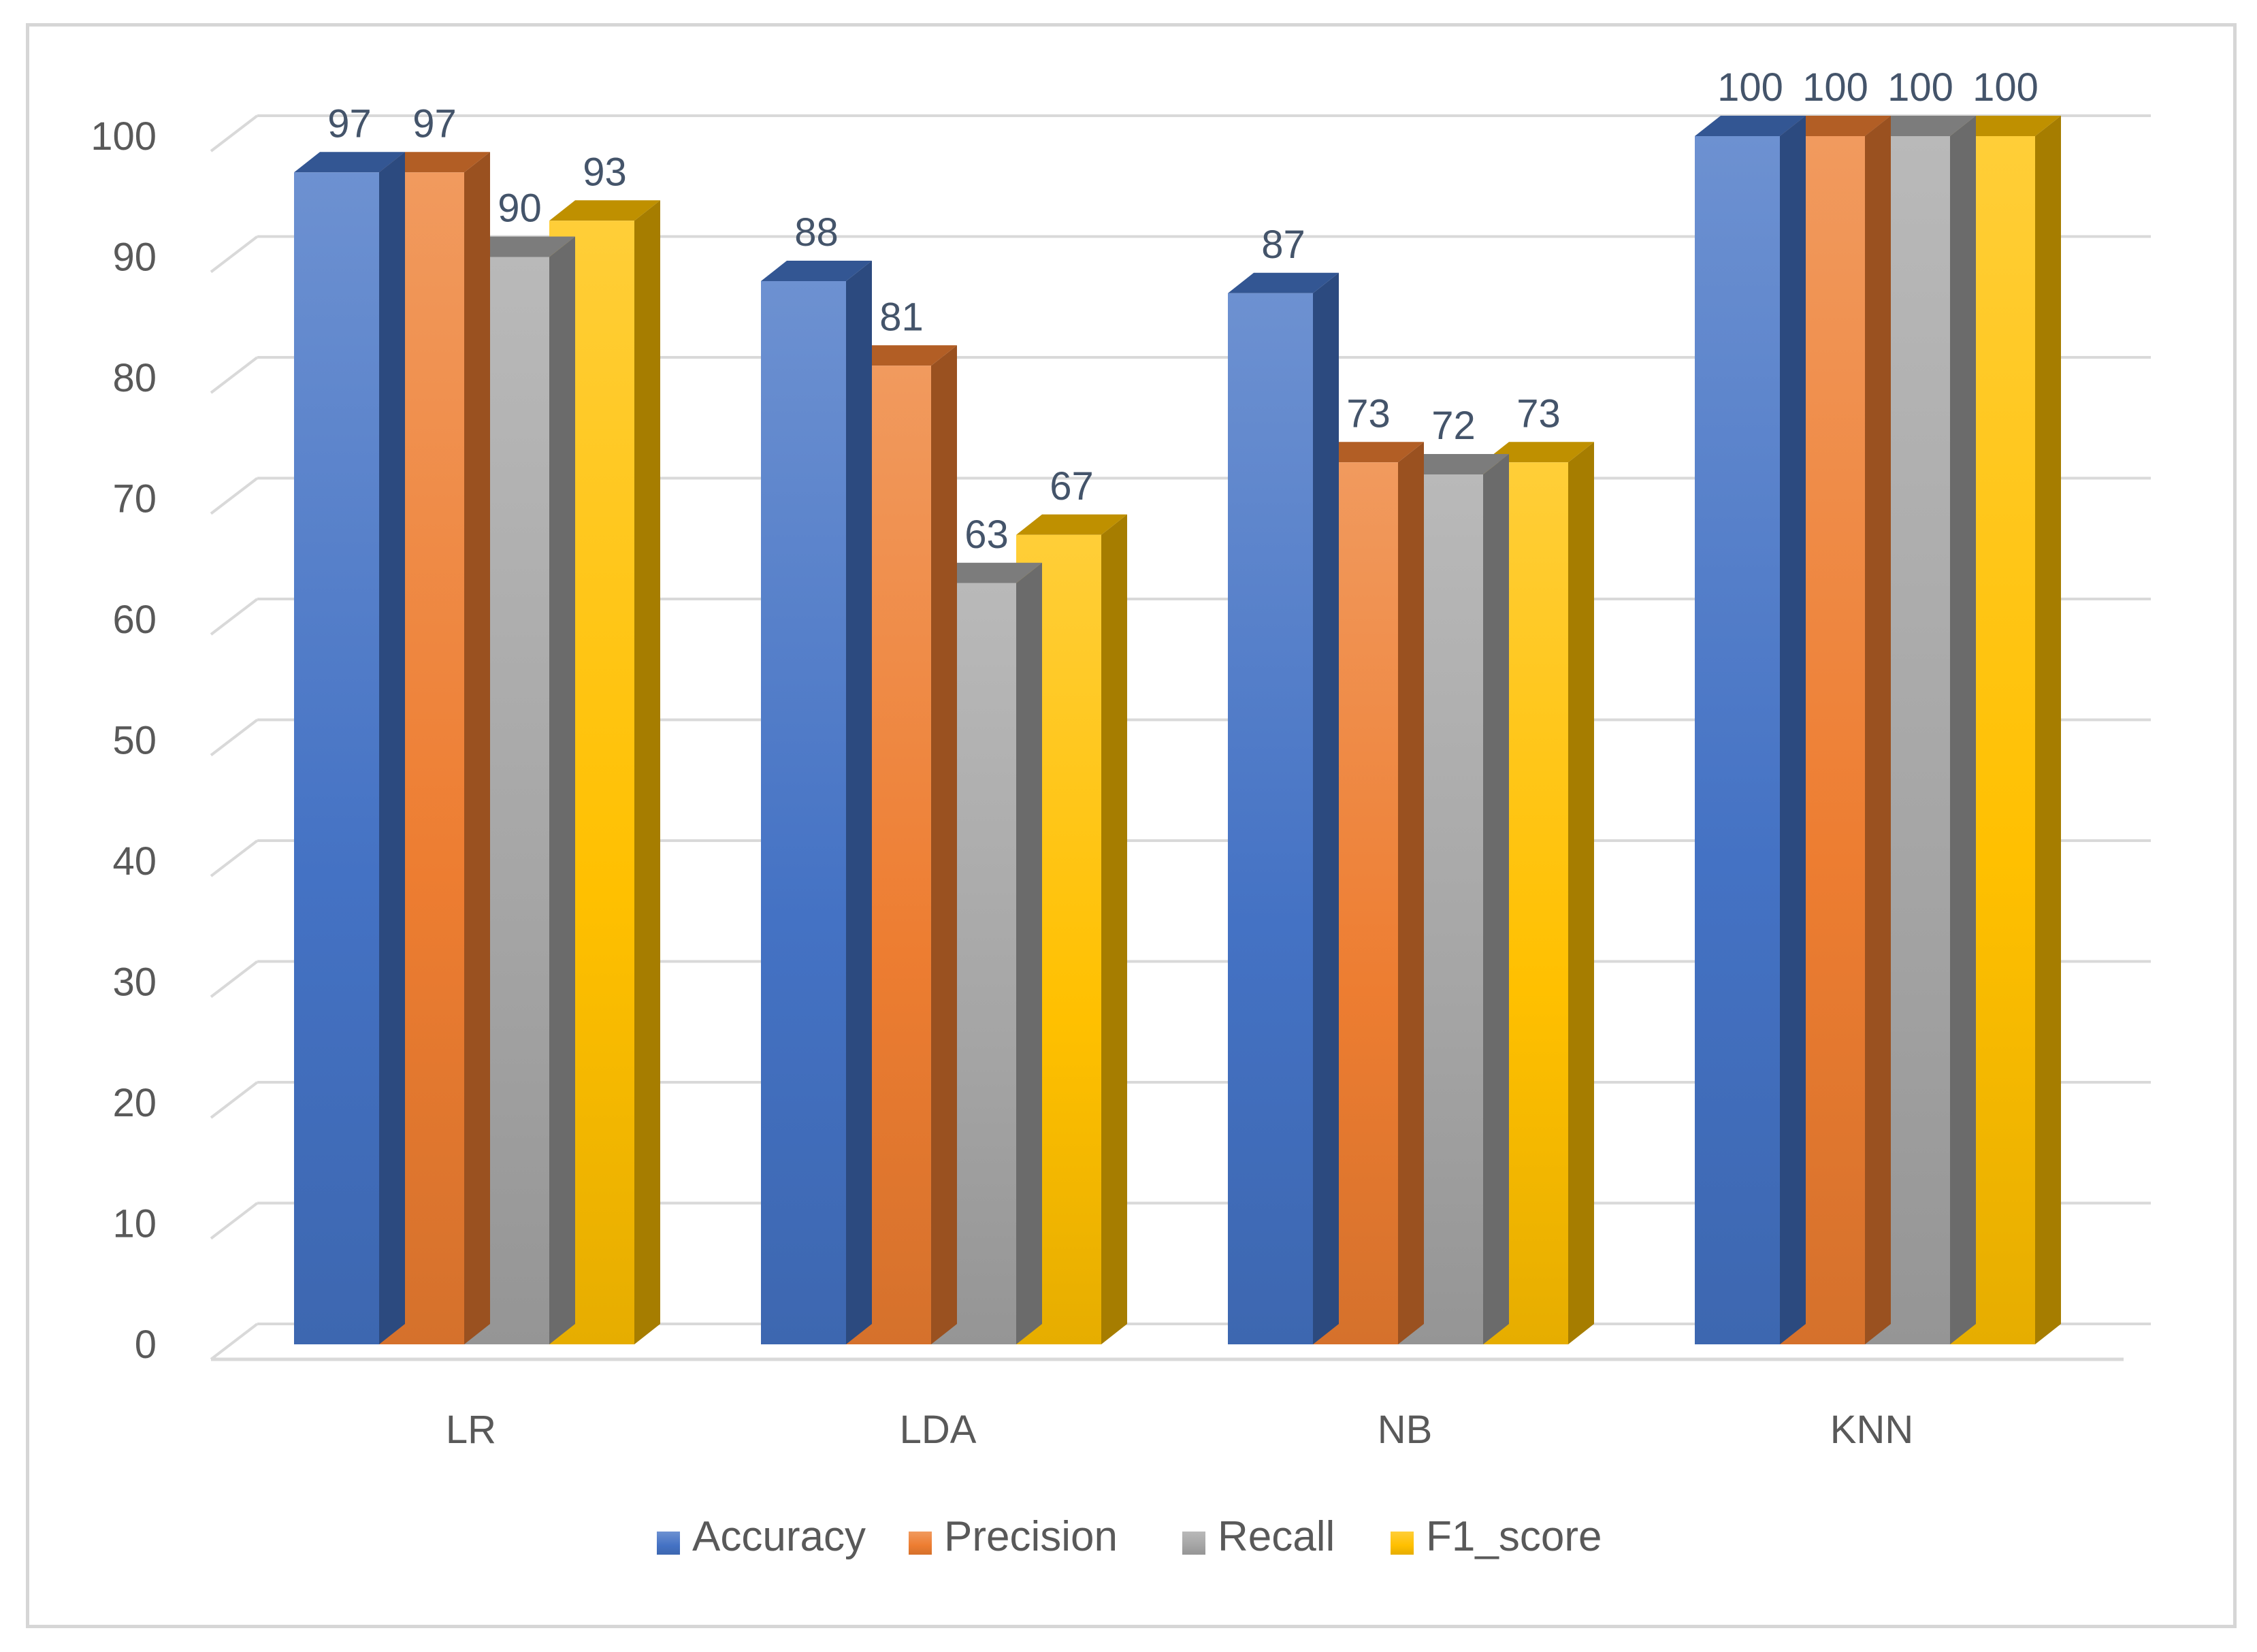 Image resolution: width=2257 pixels, height=1652 pixels. Describe the element at coordinates (987, 535) in the screenshot. I see `data-label: 63` at that location.